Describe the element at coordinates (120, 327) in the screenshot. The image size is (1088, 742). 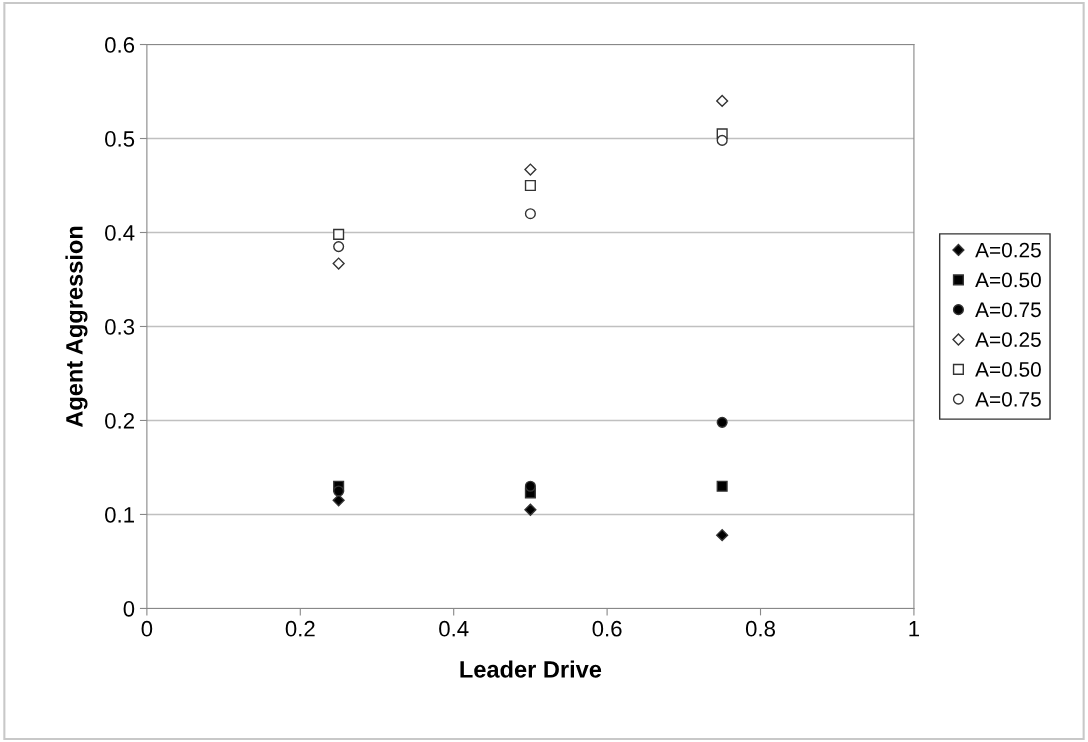
I see `y-tick-label: 0.3` at that location.